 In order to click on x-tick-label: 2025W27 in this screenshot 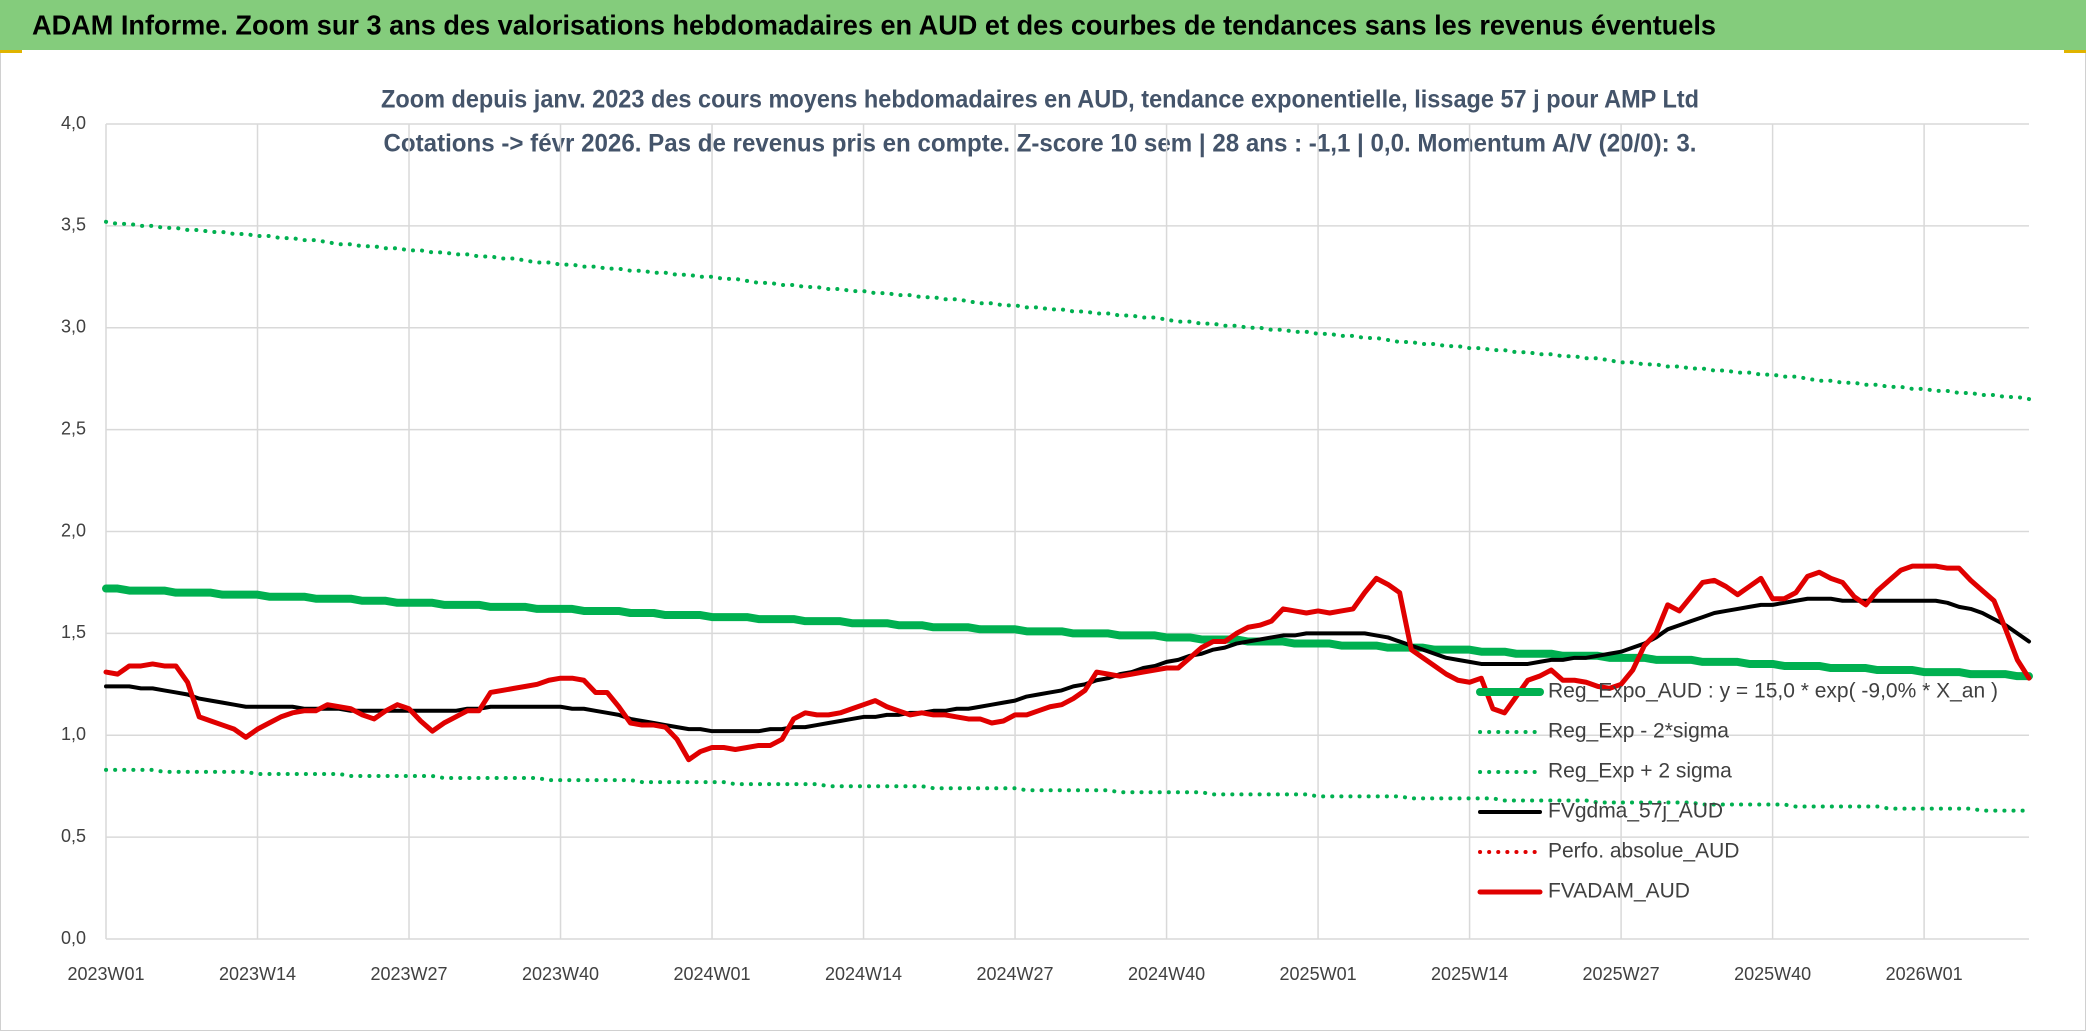, I will do `click(1621, 974)`.